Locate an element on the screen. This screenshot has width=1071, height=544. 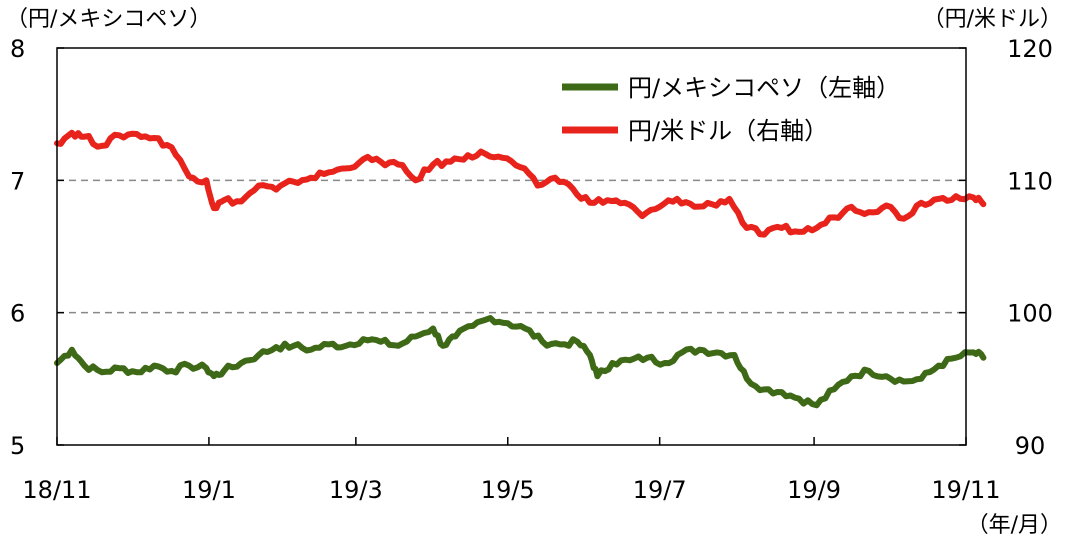
y-right-tick-label: 120 is located at coordinates (1030, 49).